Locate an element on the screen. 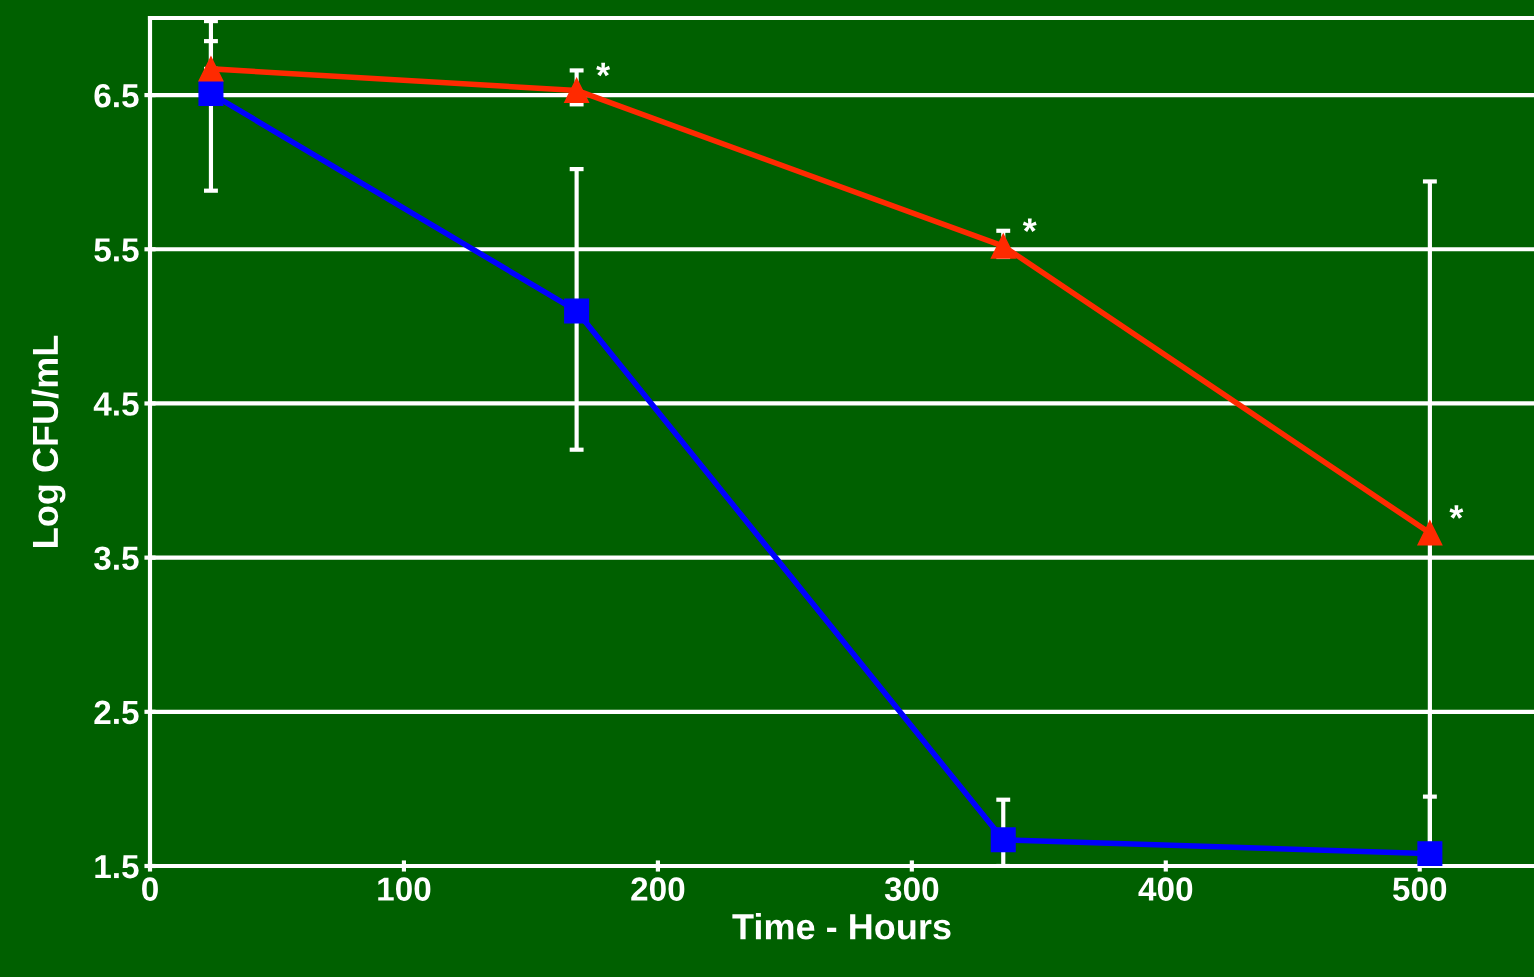  x-tick-label: 0 is located at coordinates (150, 889).